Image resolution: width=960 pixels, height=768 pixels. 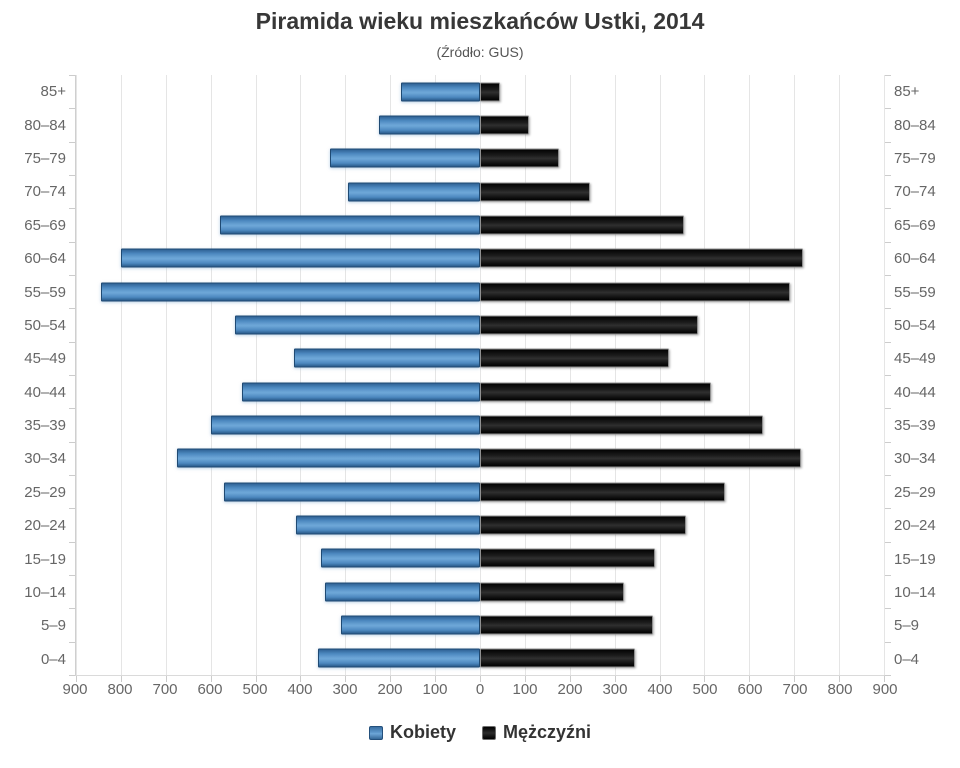 What do you see at coordinates (915, 392) in the screenshot?
I see `y-axis-label-right: 40–44` at bounding box center [915, 392].